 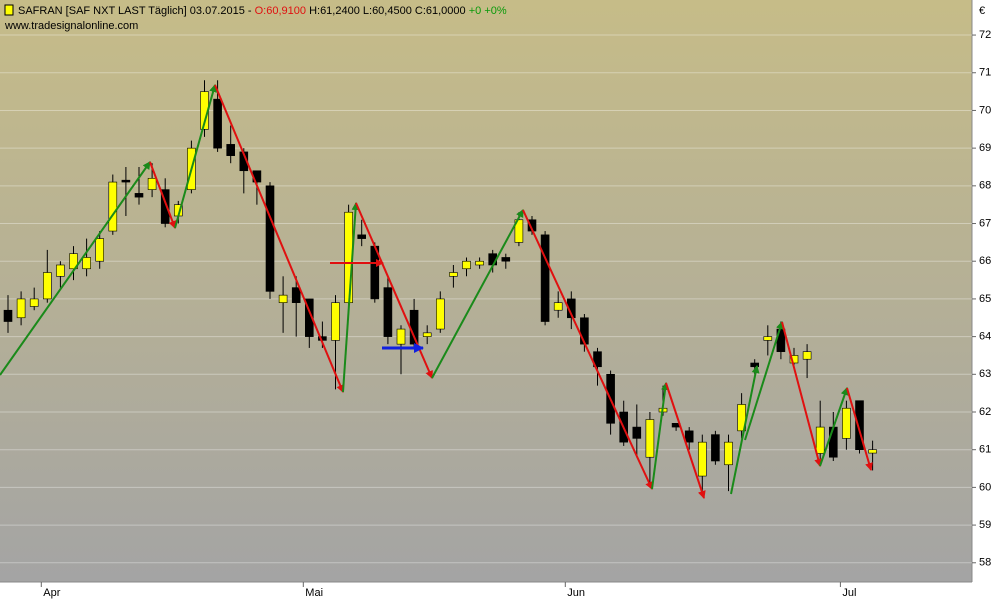 What do you see at coordinates (488, 11) in the screenshot?
I see `quote-change: +0 +0%` at bounding box center [488, 11].